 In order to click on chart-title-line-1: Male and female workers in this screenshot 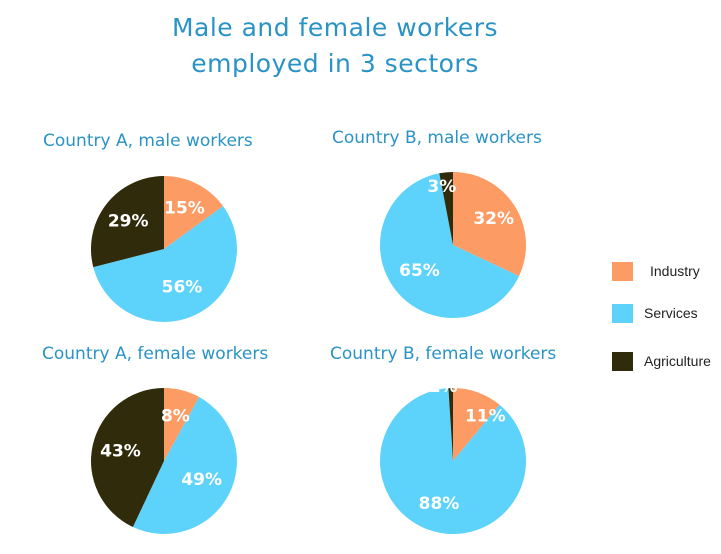, I will do `click(335, 27)`.